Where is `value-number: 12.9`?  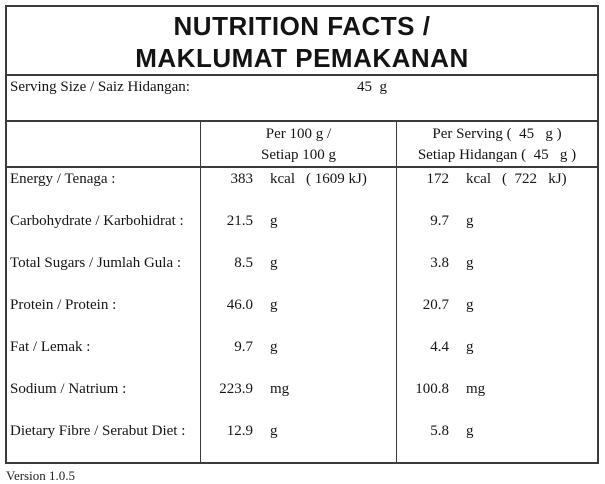 value-number: 12.9 is located at coordinates (239, 431).